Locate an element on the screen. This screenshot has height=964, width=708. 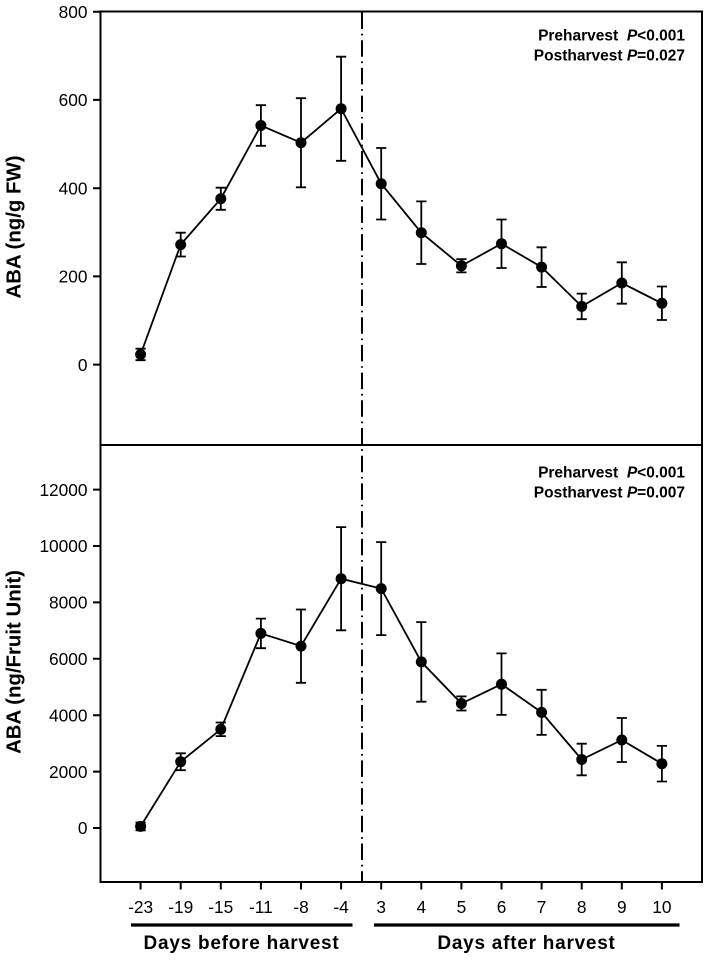
svg-text: Days before harvest is located at coordinates (242, 943).